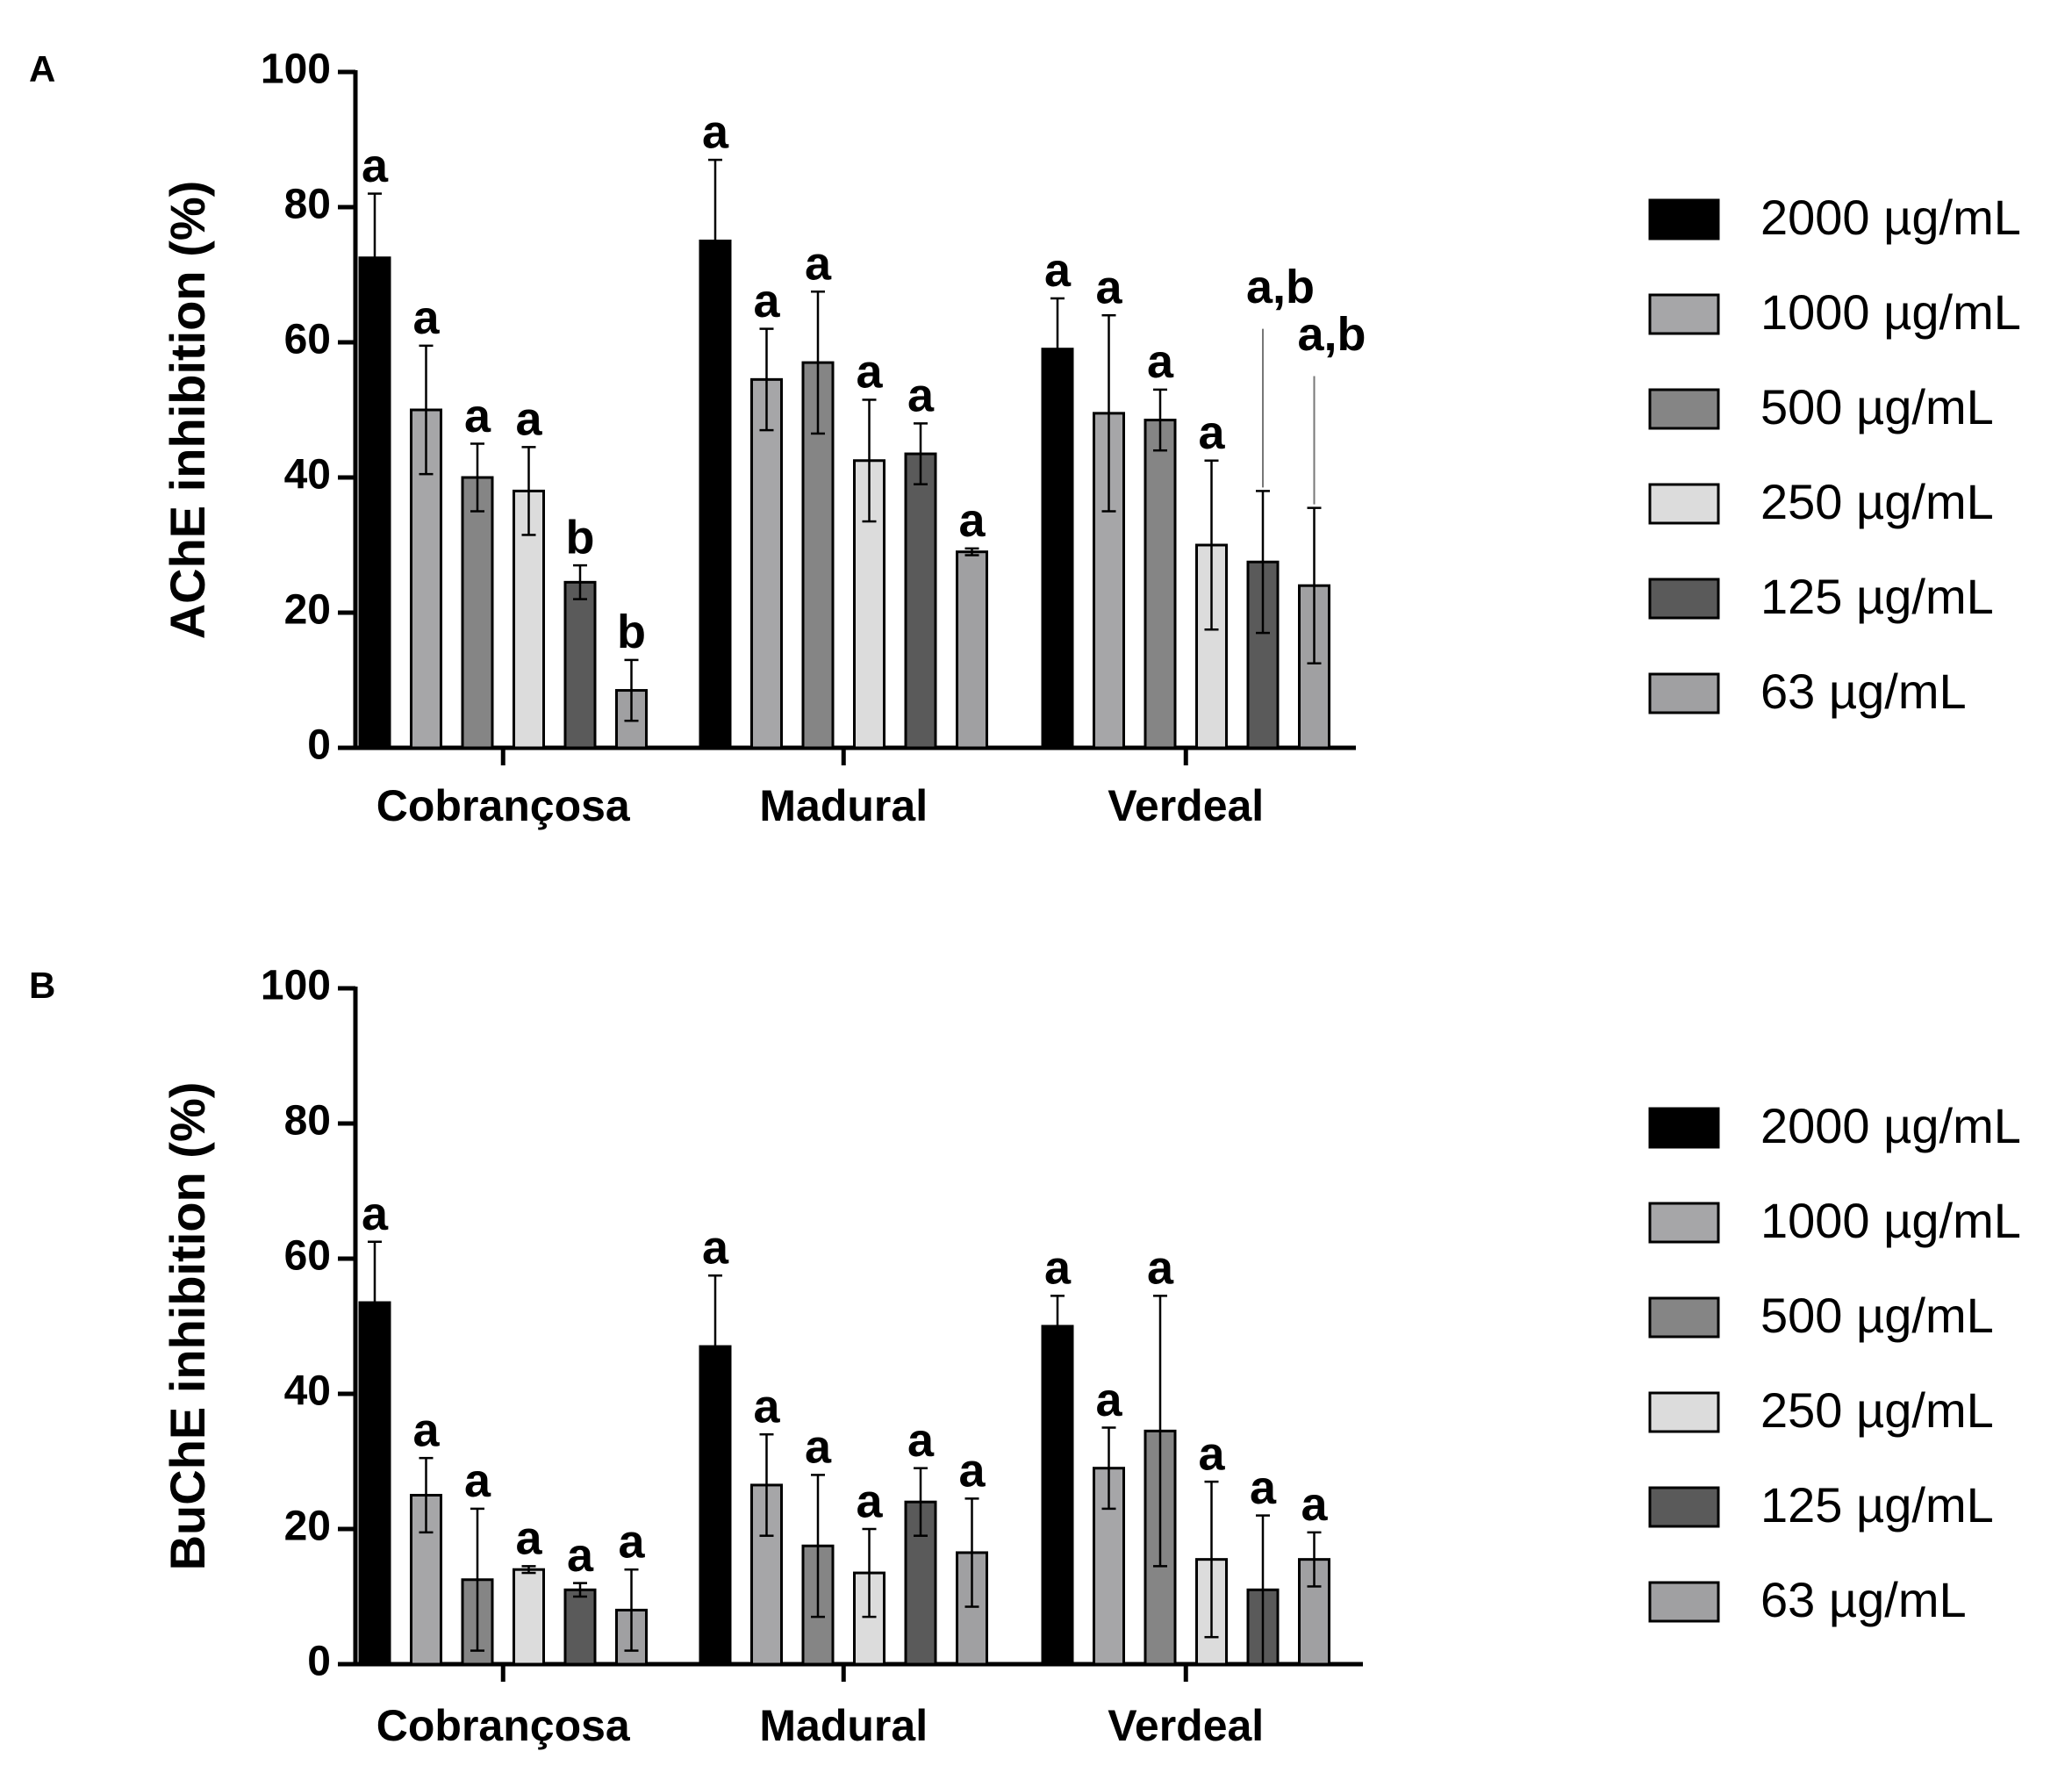 The height and width of the screenshot is (1773, 2072). Describe the element at coordinates (42, 69) in the screenshot. I see `panel-label: A` at that location.